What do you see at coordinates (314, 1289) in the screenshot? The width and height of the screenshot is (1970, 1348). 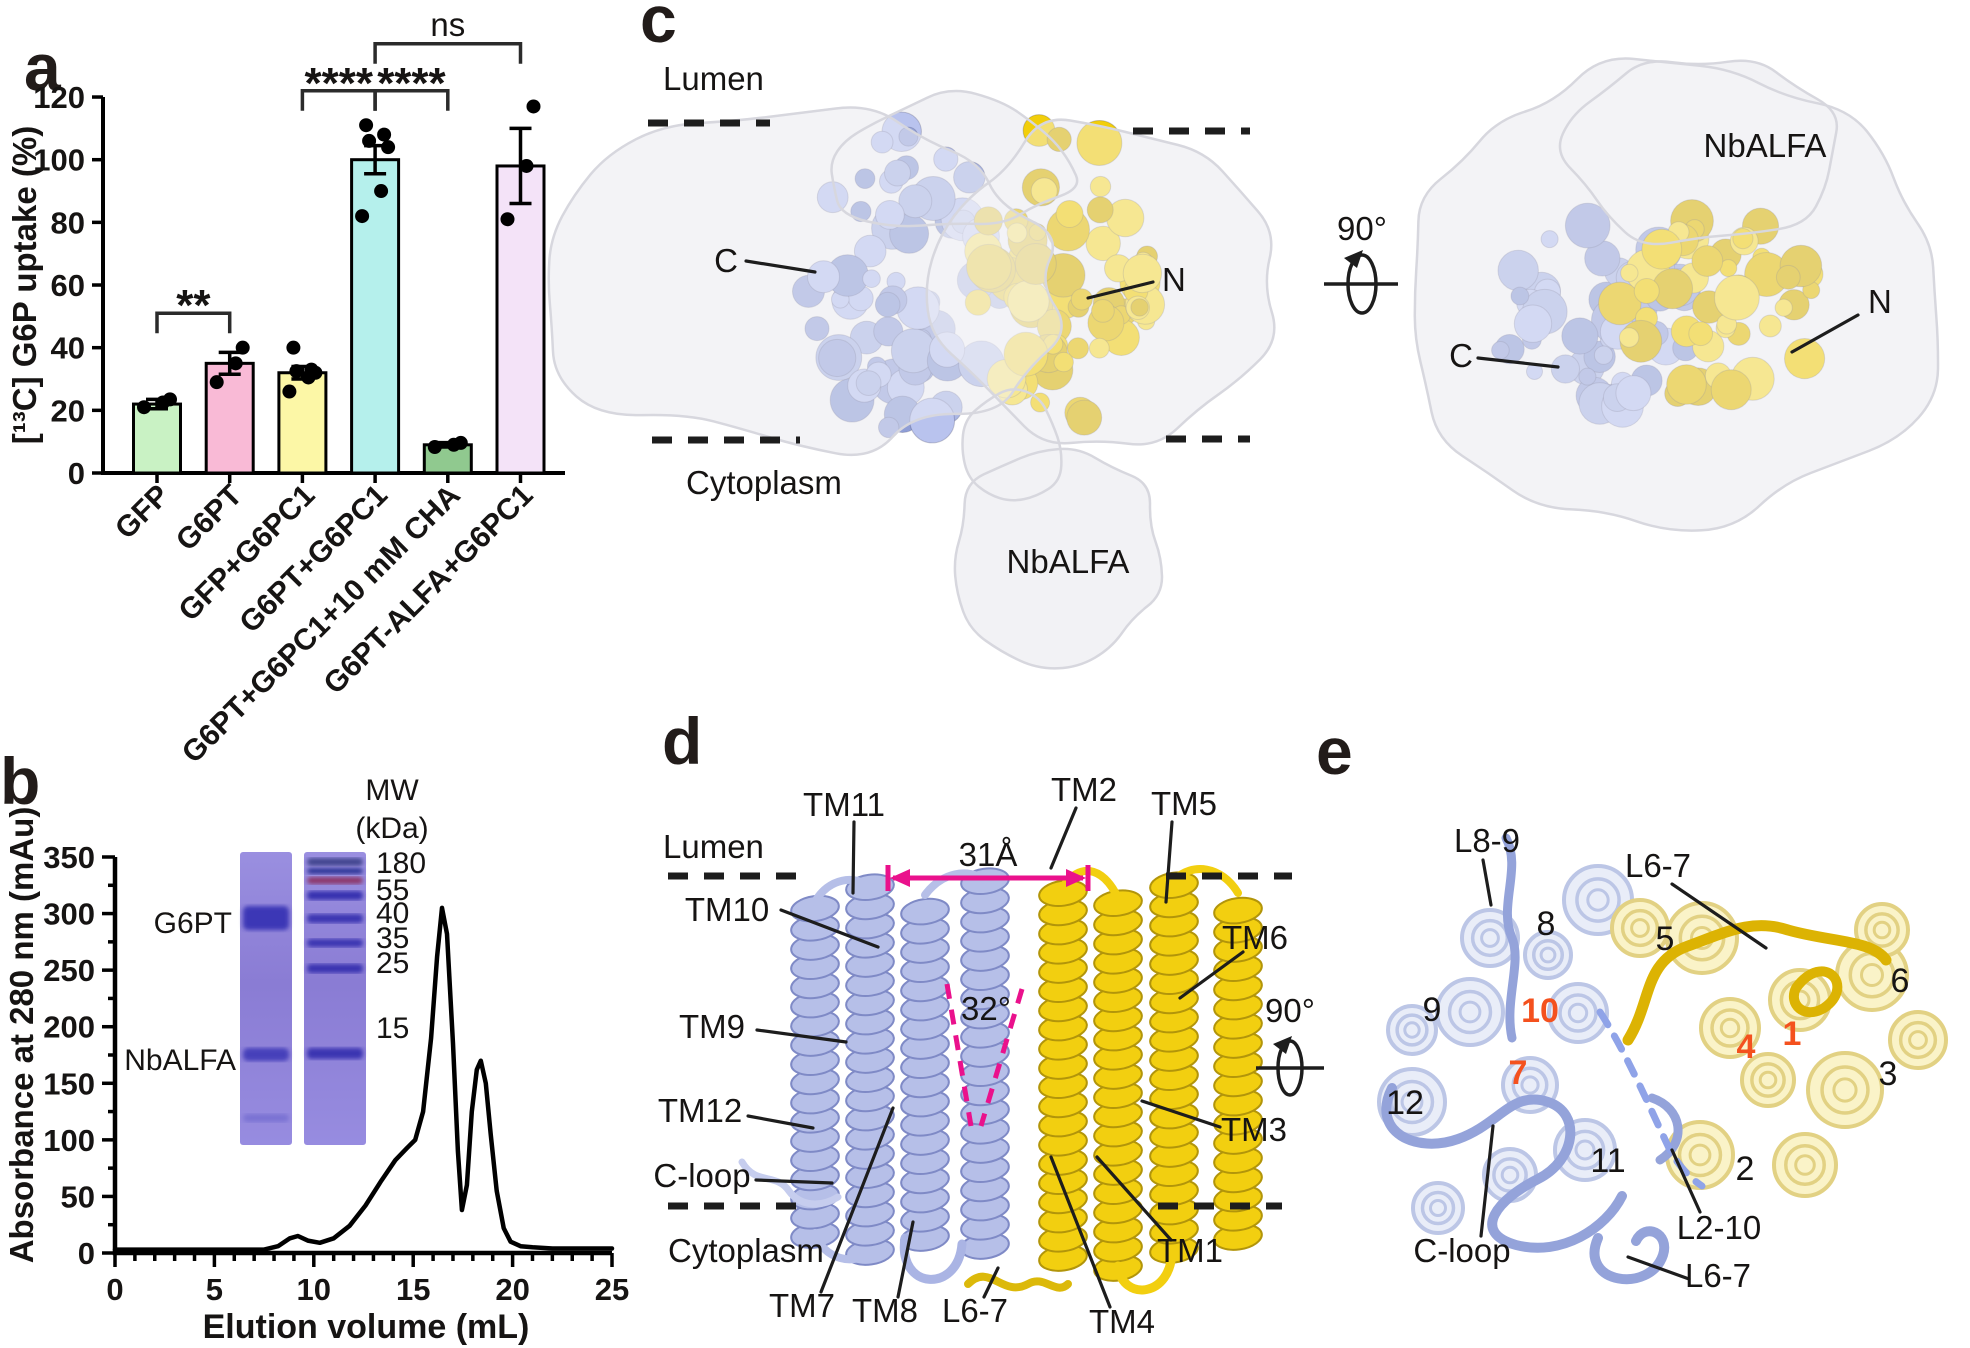 I see `x-tick-label: 10` at bounding box center [314, 1289].